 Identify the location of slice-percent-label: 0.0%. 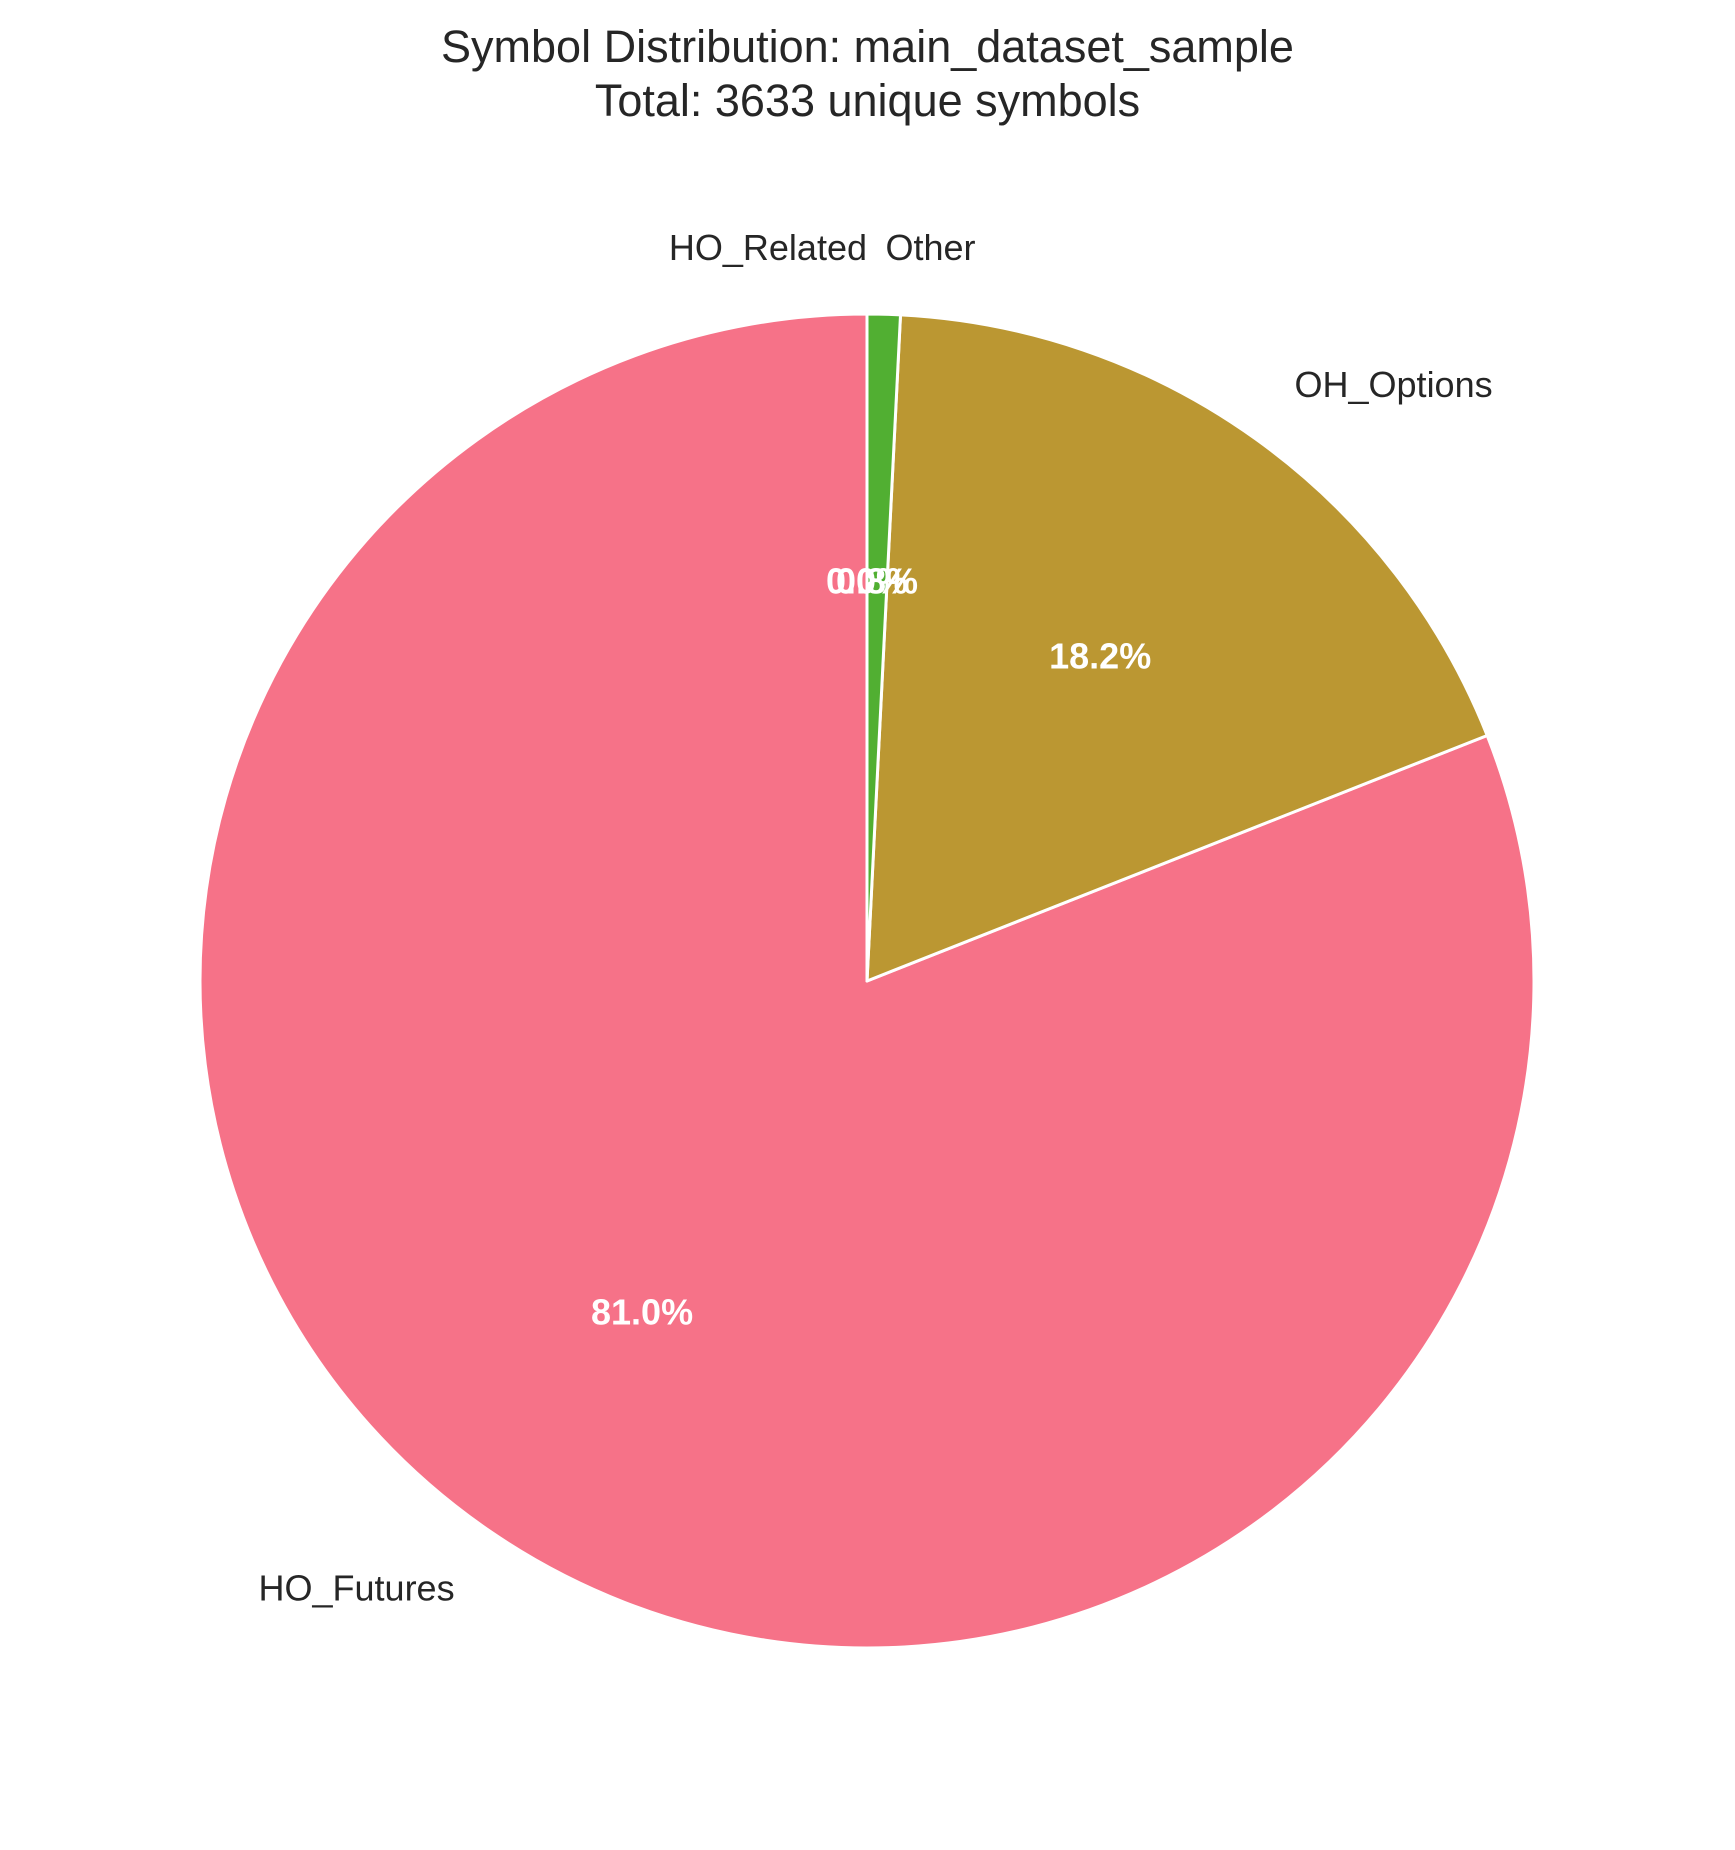
(867, 580).